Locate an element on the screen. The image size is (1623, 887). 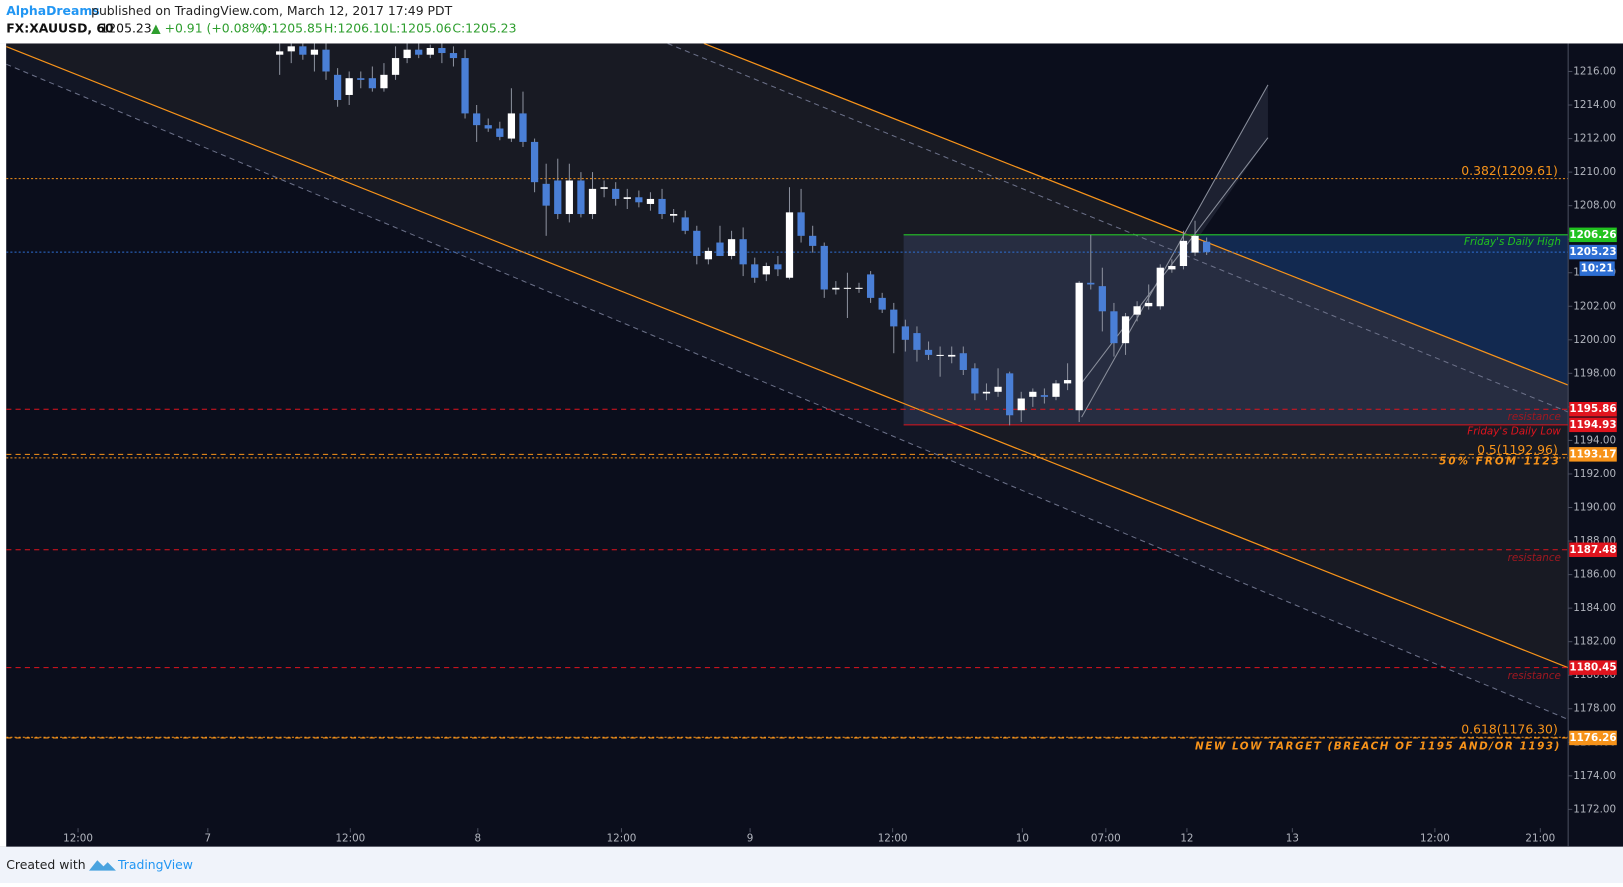
up-arrow: ▲ is located at coordinates (156, 27).